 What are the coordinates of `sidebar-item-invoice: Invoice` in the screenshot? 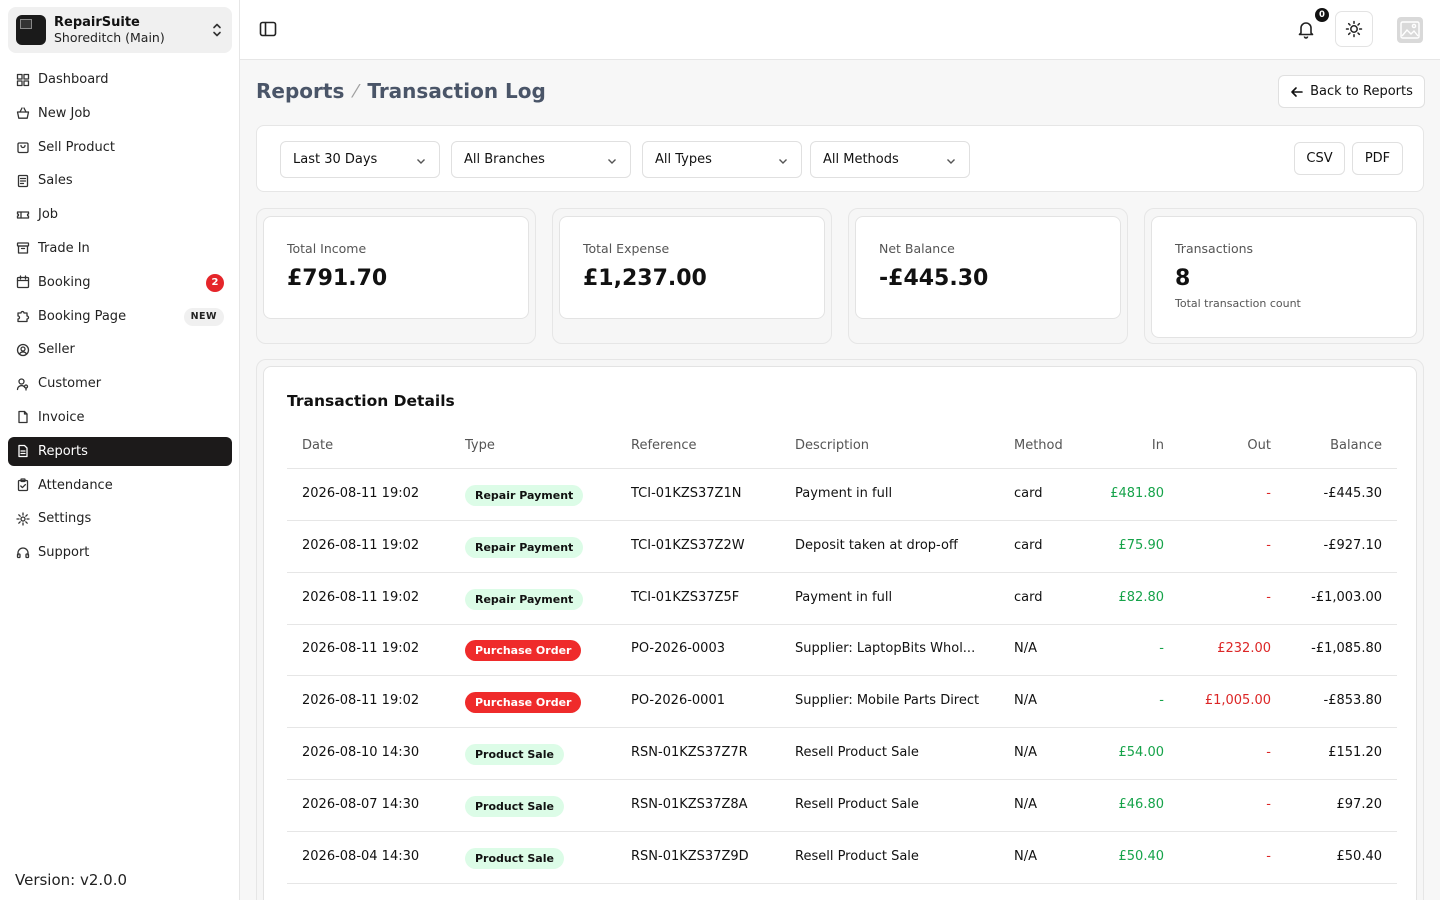 It's located at (120, 417).